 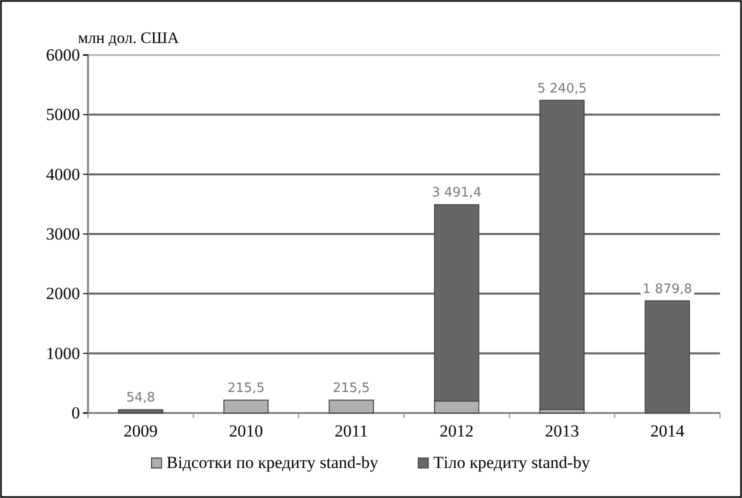 What do you see at coordinates (141, 398) in the screenshot?
I see `total-label: 54,8` at bounding box center [141, 398].